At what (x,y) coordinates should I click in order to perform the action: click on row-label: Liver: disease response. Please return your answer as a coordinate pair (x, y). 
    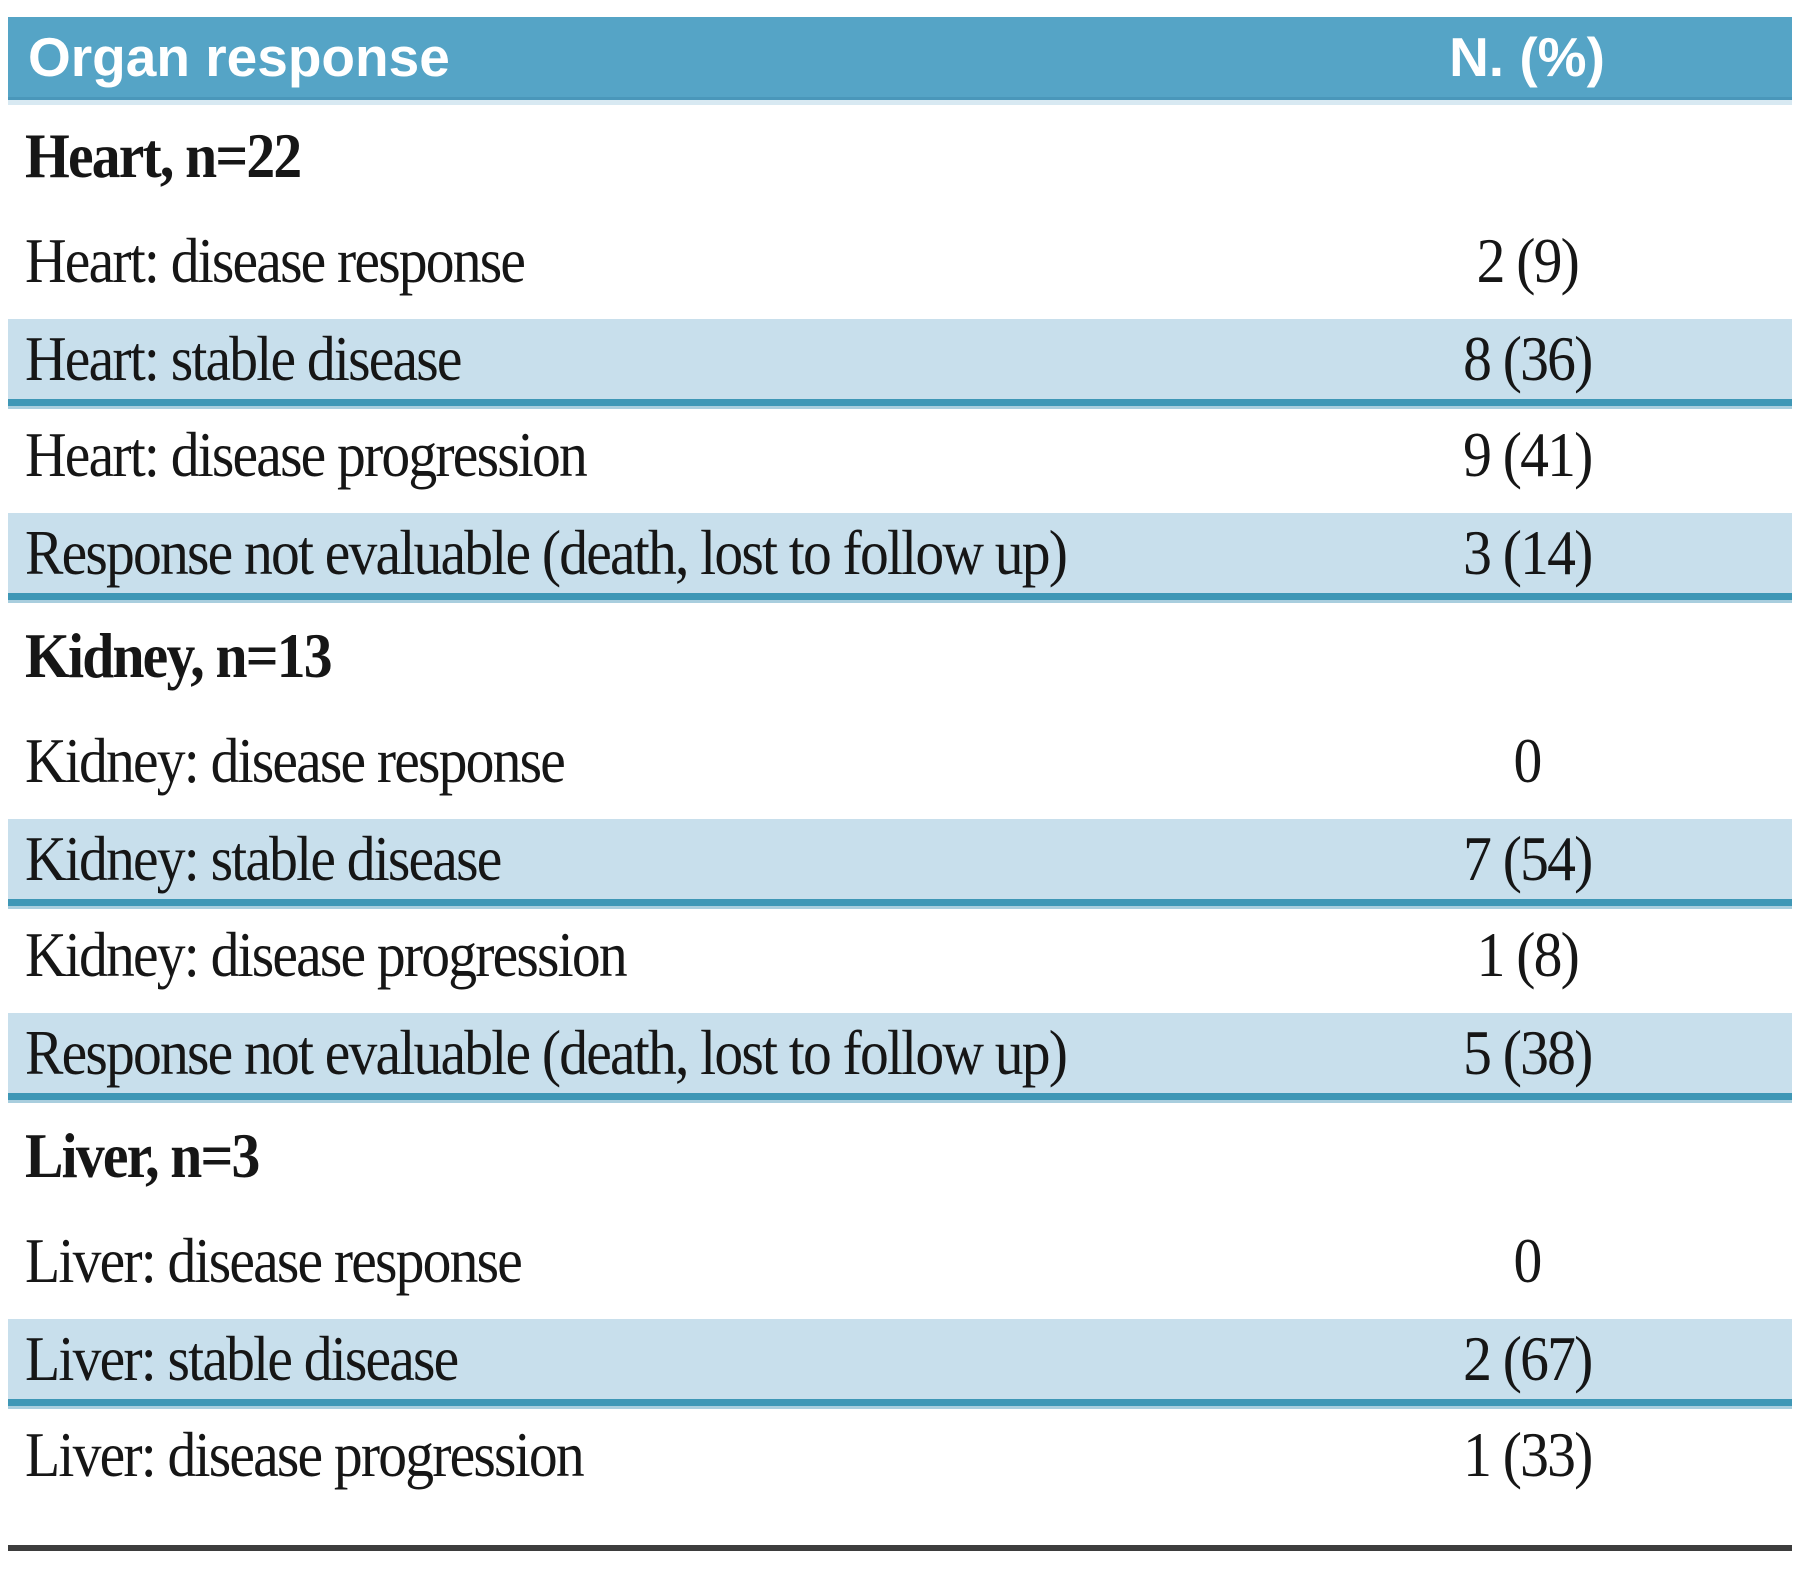
    Looking at the image, I should click on (635, 1261).